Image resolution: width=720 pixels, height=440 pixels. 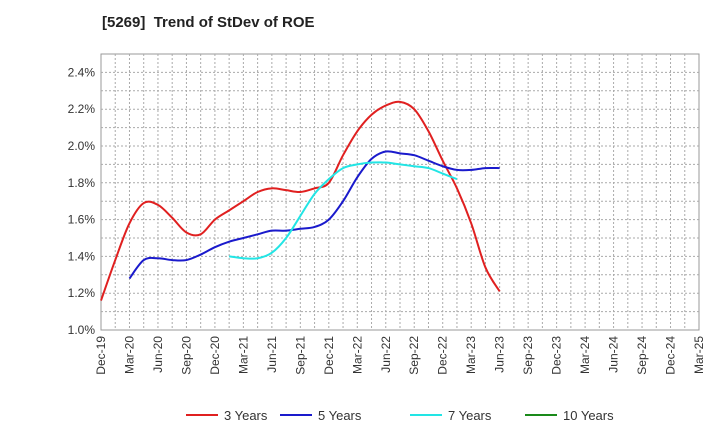 What do you see at coordinates (246, 415) in the screenshot?
I see `legend-label-3-years: 3 Years` at bounding box center [246, 415].